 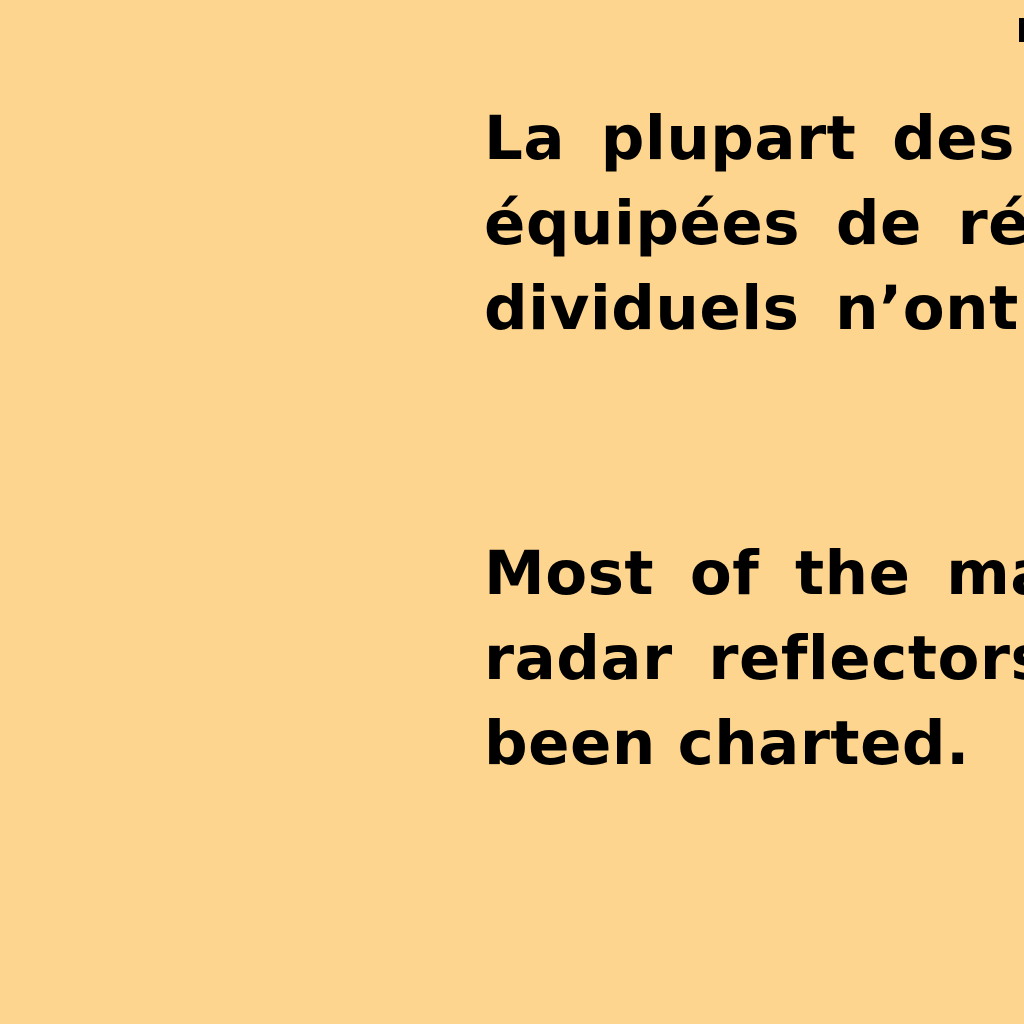 I want to click on cropped-glyph-mark, so click(x=1021, y=30).